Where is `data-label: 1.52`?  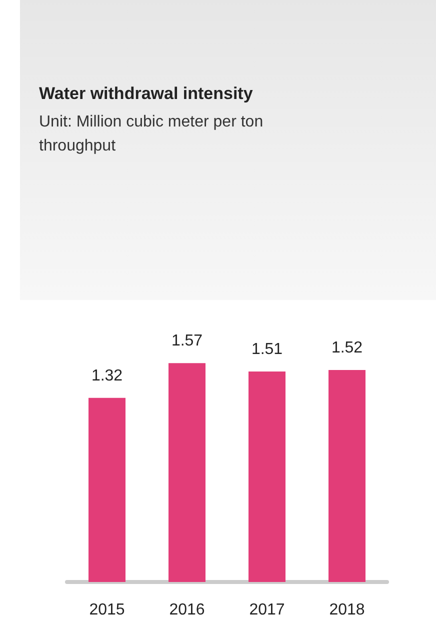 data-label: 1.52 is located at coordinates (347, 348).